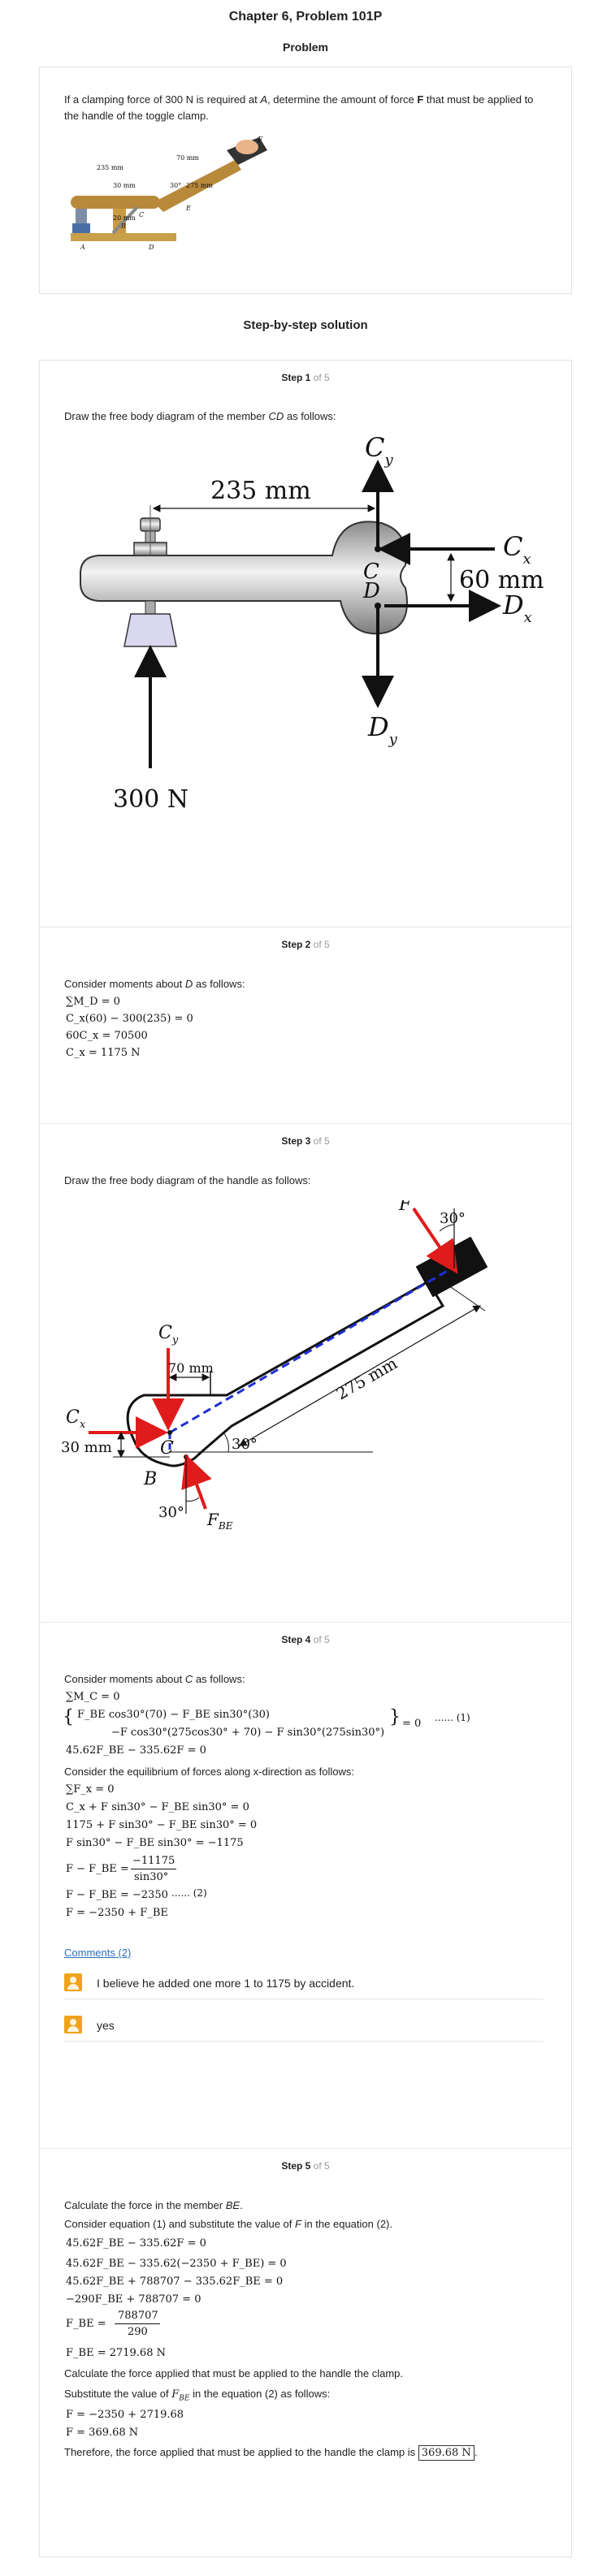 This screenshot has width=611, height=2576. I want to click on fbe-label: FBE, so click(220, 1521).